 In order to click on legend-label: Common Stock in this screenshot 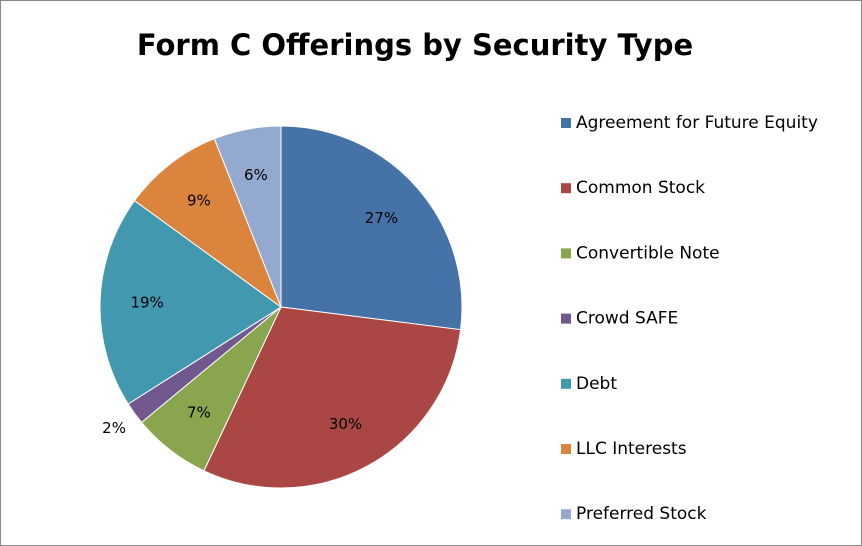, I will do `click(640, 188)`.